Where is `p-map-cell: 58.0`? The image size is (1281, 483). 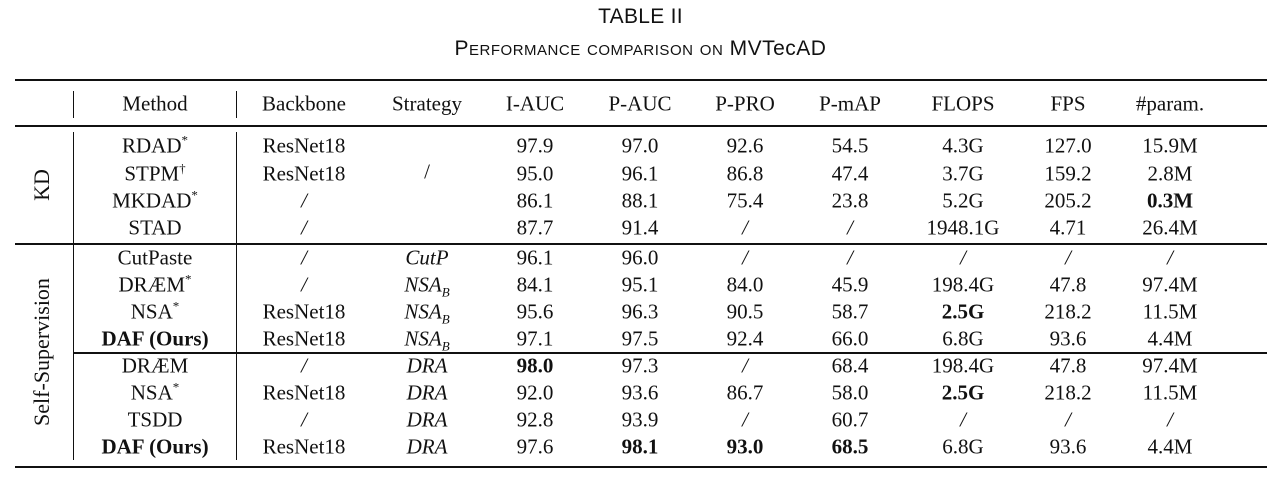
p-map-cell: 58.0 is located at coordinates (850, 392).